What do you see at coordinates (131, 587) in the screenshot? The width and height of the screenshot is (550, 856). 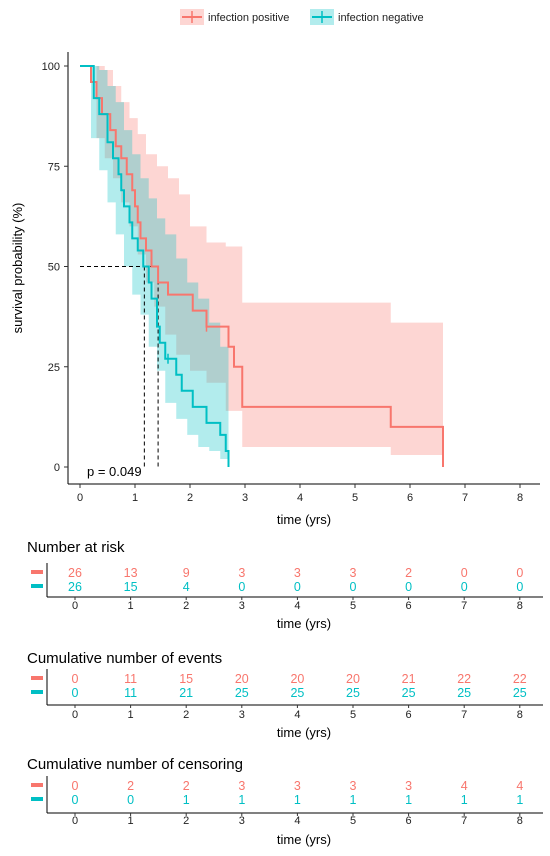 I see `count-negative: 15` at bounding box center [131, 587].